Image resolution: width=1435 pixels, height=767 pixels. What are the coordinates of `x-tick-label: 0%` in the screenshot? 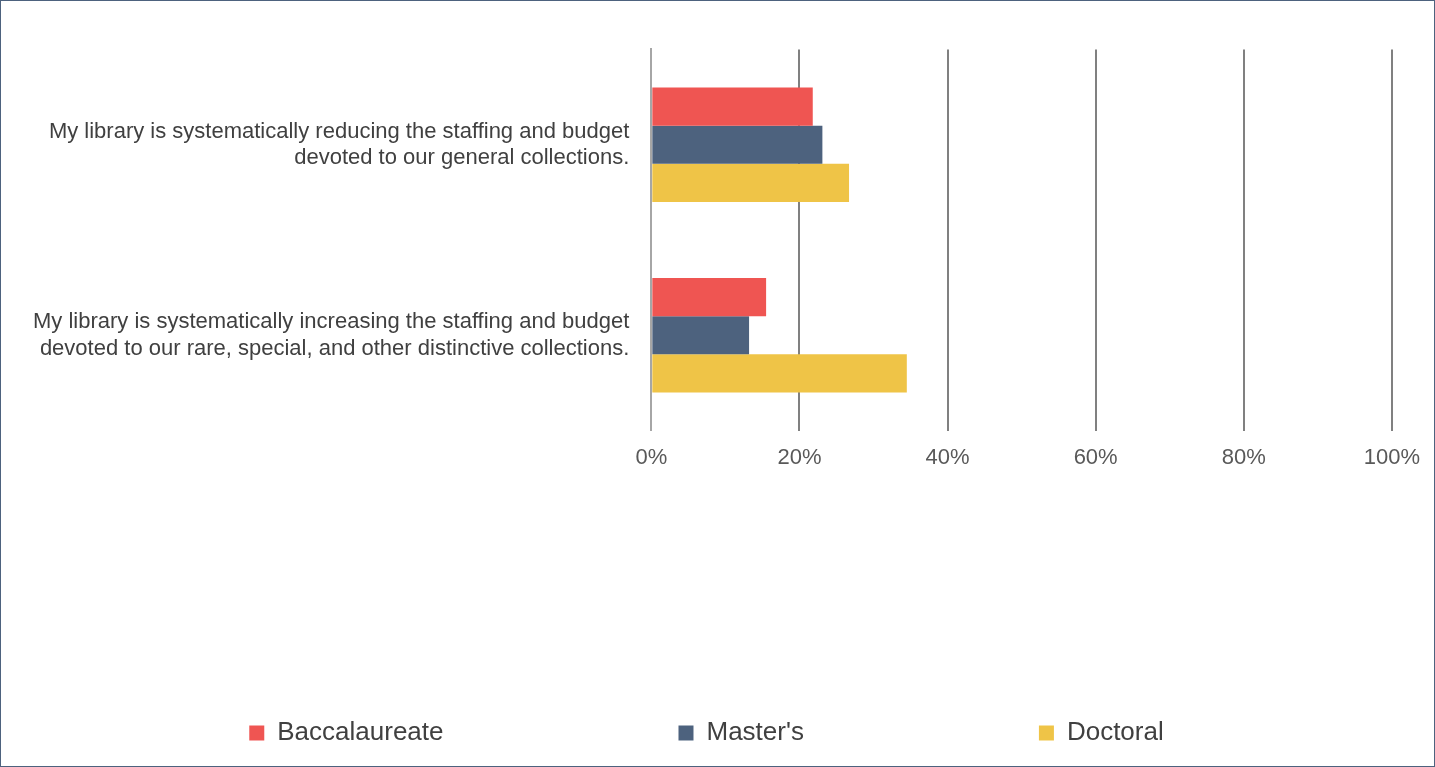 It's located at (651, 456).